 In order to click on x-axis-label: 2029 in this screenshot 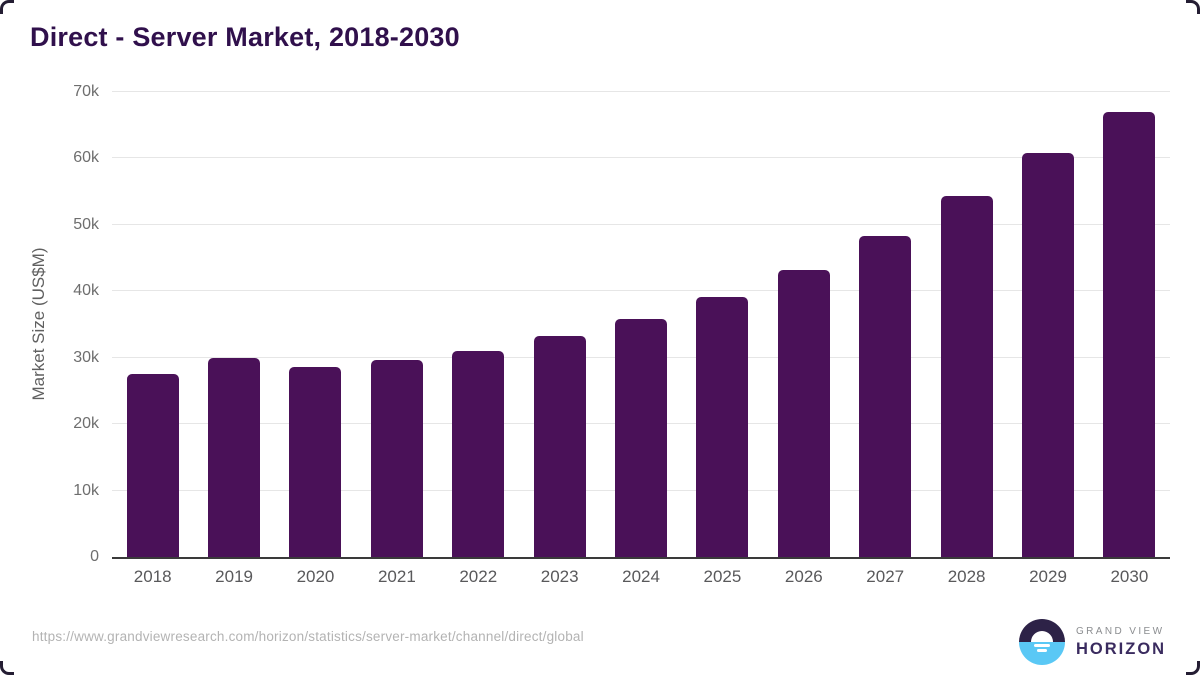, I will do `click(1048, 576)`.